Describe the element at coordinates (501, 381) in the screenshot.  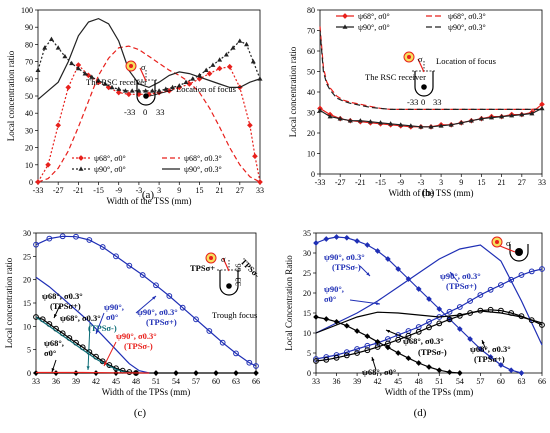
I see `x-tick-label: 60` at that location.